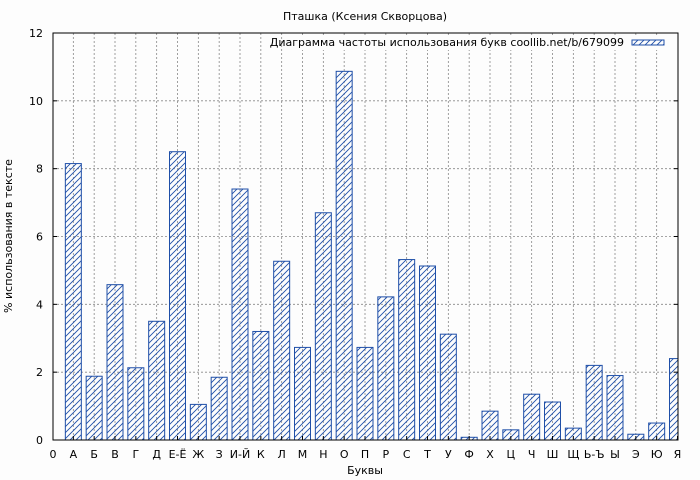 This screenshot has width=700, height=480. What do you see at coordinates (365, 16) in the screenshot?
I see `chart-title: Пташка (Ксения Скворцова)` at bounding box center [365, 16].